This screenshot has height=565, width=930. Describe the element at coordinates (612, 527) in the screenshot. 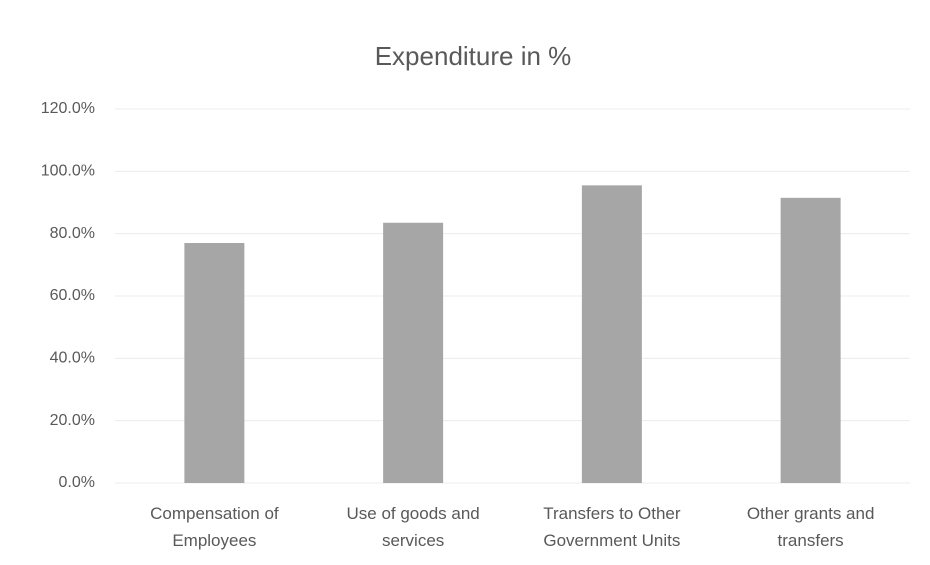

I see `x-tick-label: Transfers to Other Government Units` at that location.